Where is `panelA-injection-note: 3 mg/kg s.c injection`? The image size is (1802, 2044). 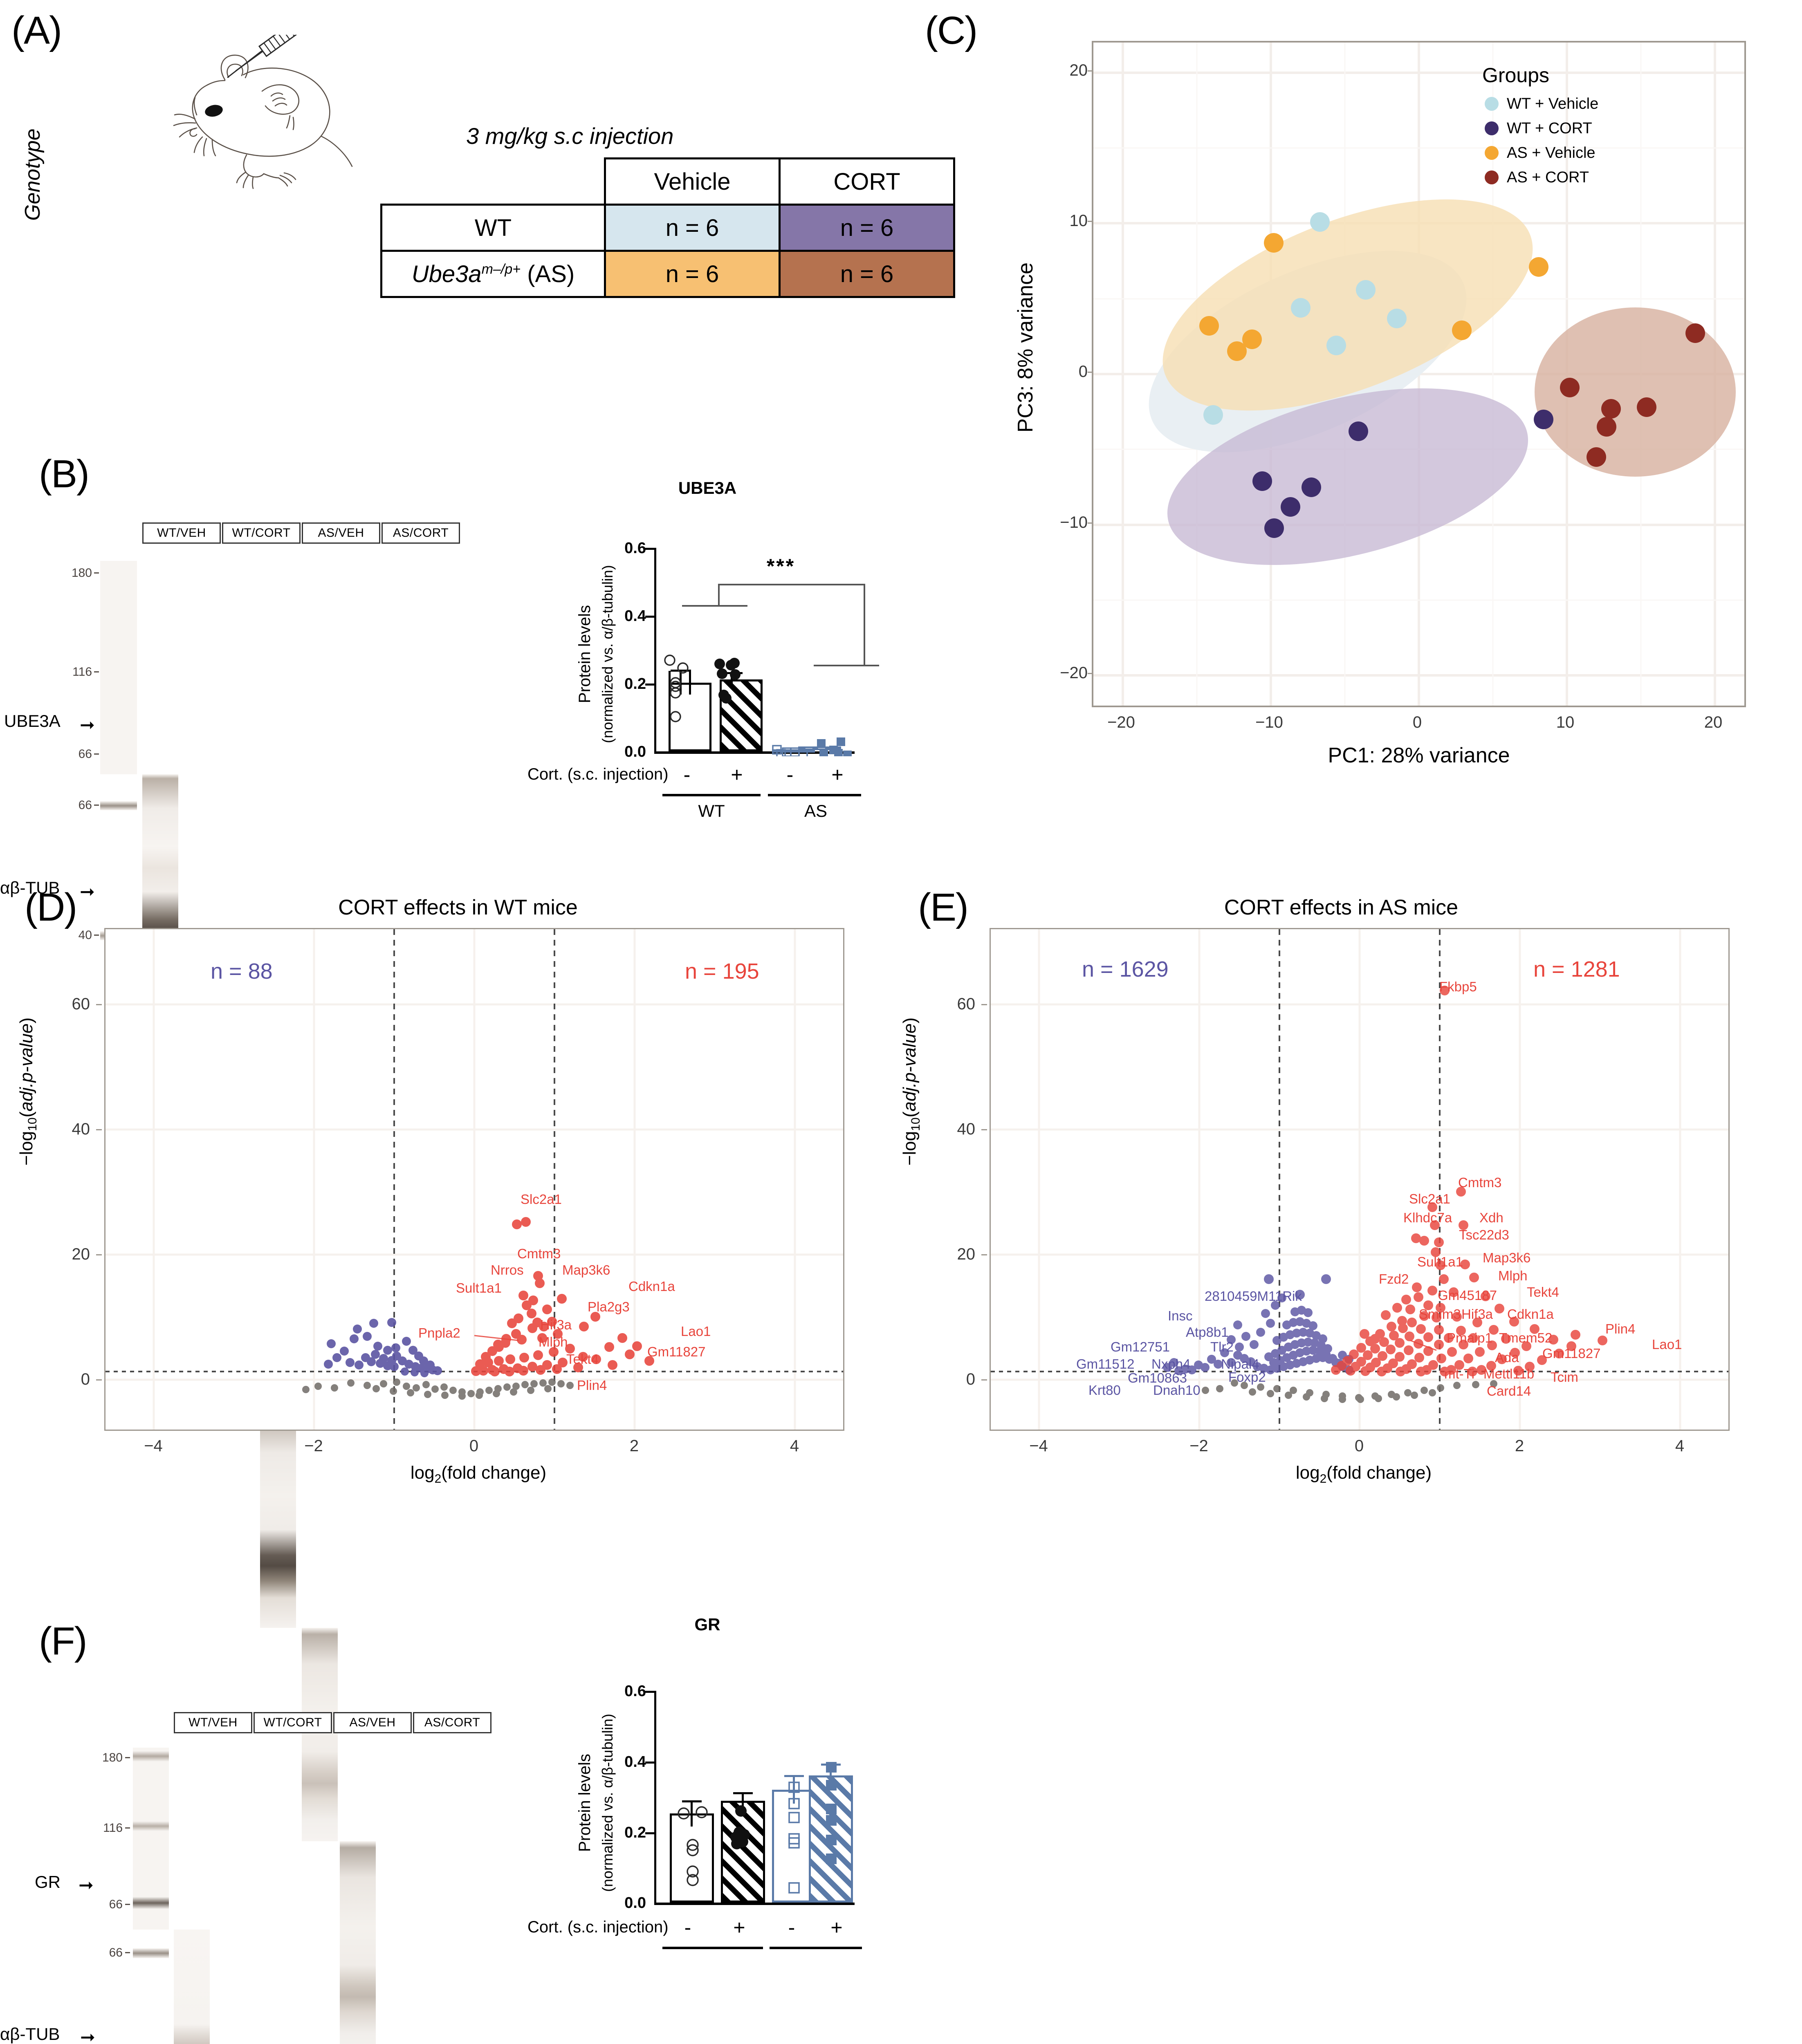 panelA-injection-note: 3 mg/kg s.c injection is located at coordinates (570, 136).